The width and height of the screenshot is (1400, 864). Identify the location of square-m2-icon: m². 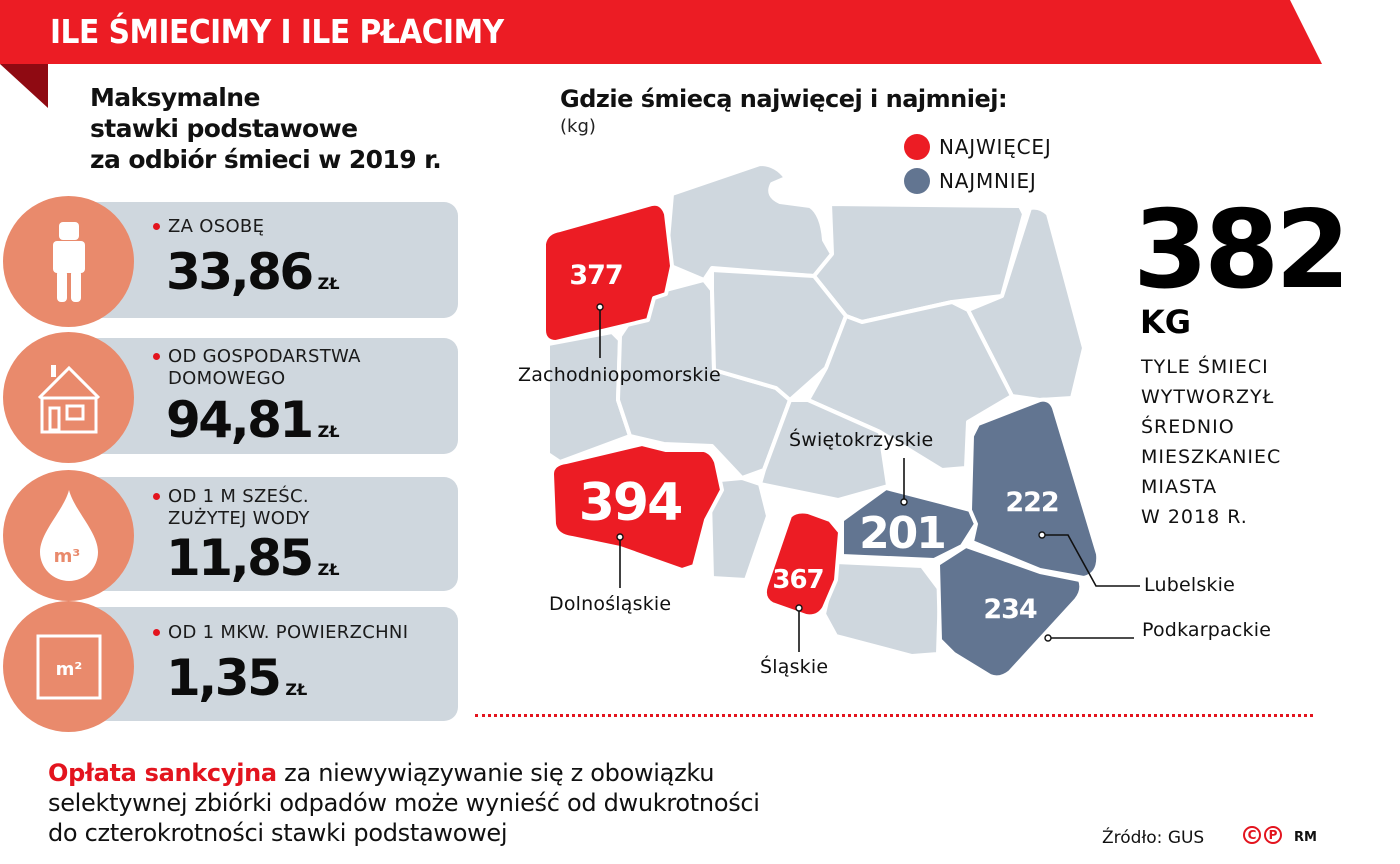
(68, 666).